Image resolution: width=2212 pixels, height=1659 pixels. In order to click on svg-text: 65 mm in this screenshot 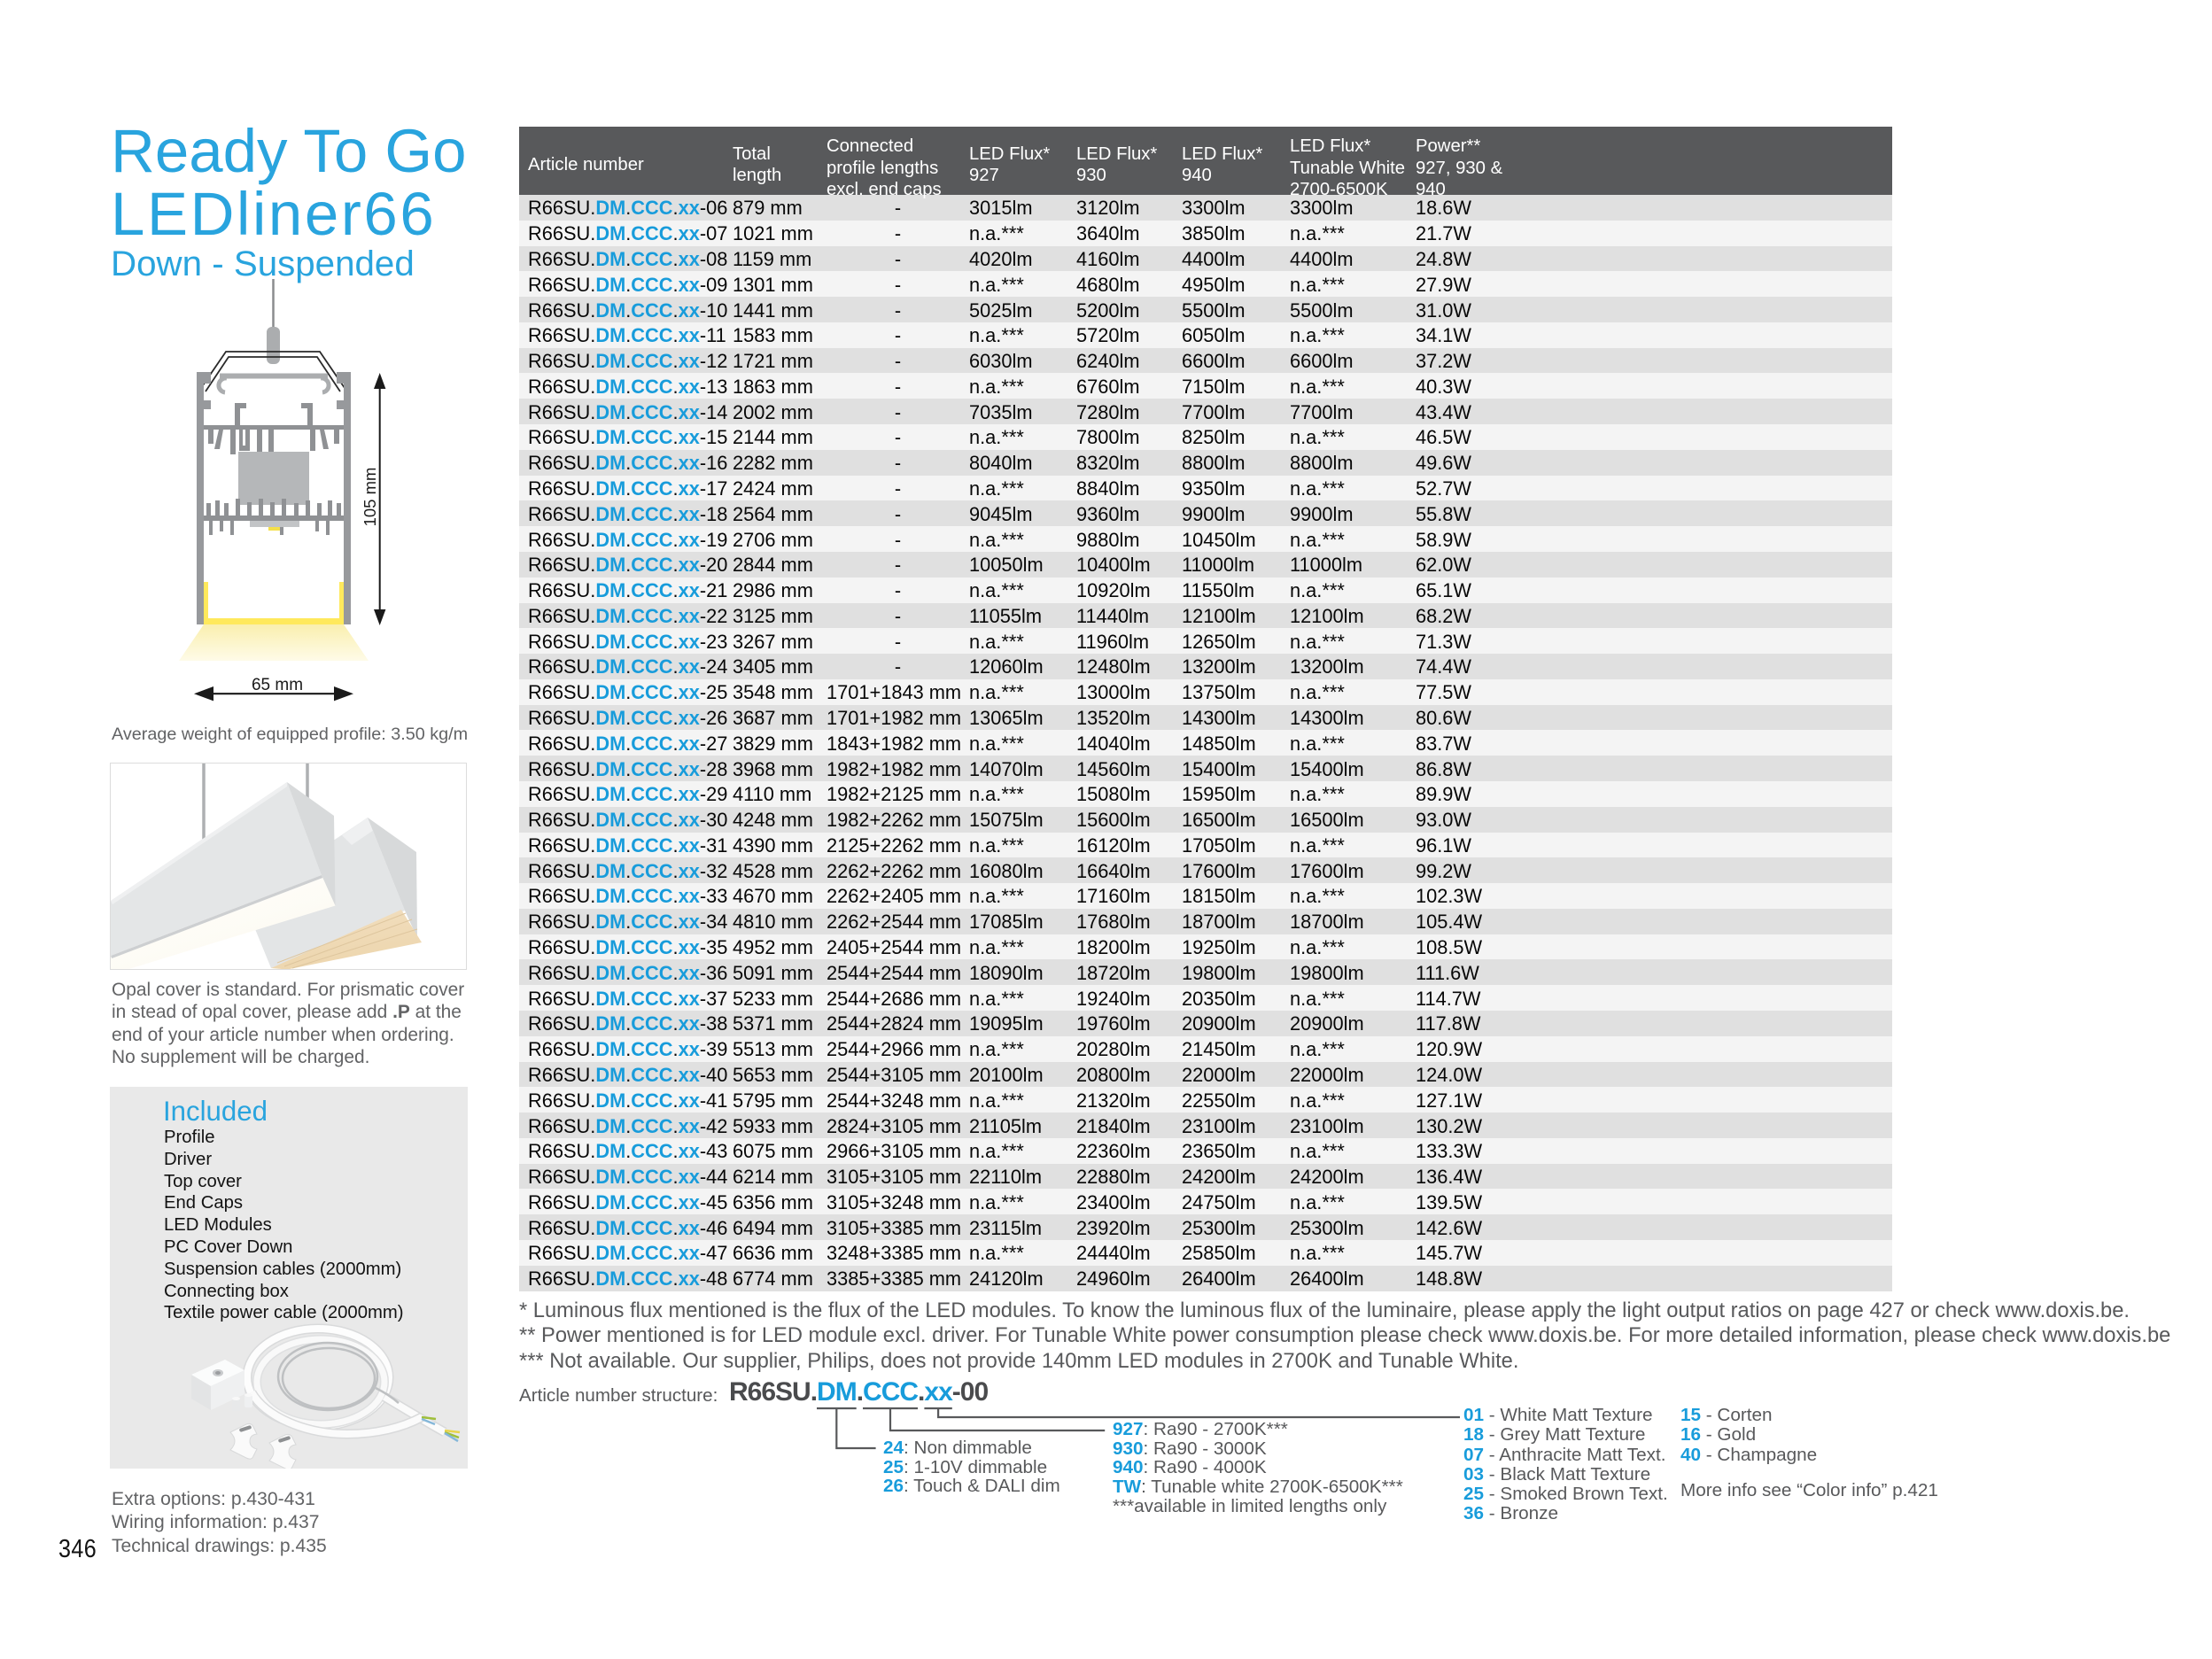, I will do `click(277, 685)`.